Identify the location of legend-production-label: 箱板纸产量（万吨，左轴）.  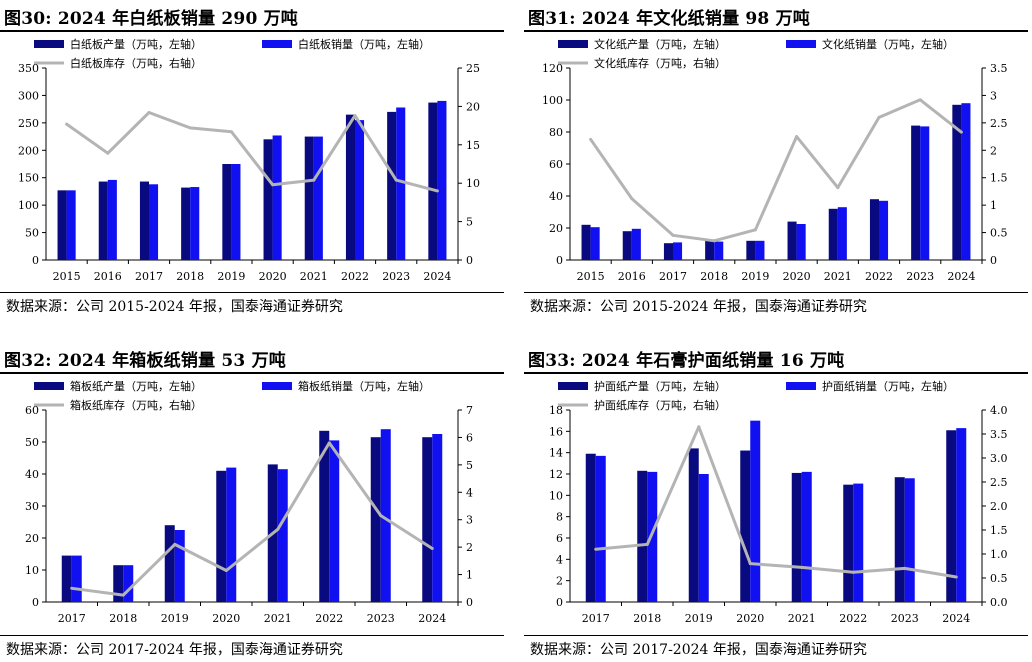
(136, 386).